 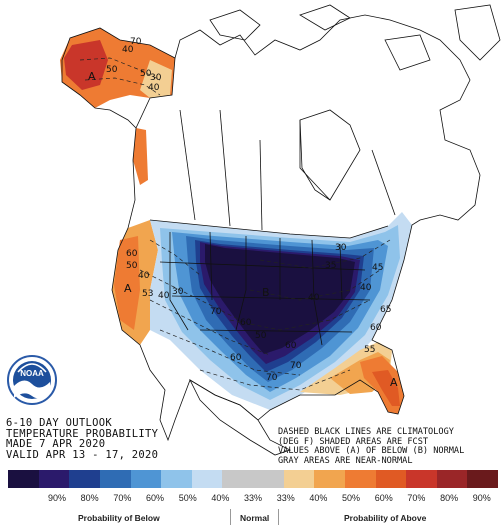 What do you see at coordinates (24, 498) in the screenshot?
I see `legend-percent-spacer` at bounding box center [24, 498].